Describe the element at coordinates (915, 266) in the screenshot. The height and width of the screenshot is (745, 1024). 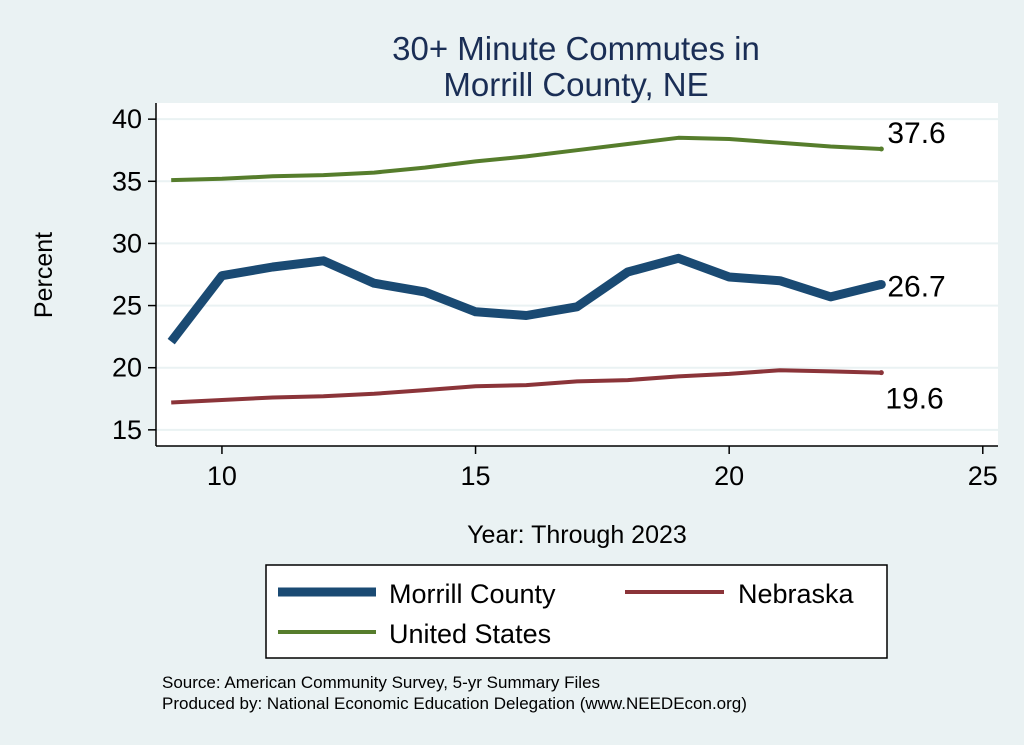
I see `end-labels: 26.7 19.6 37.6` at that location.